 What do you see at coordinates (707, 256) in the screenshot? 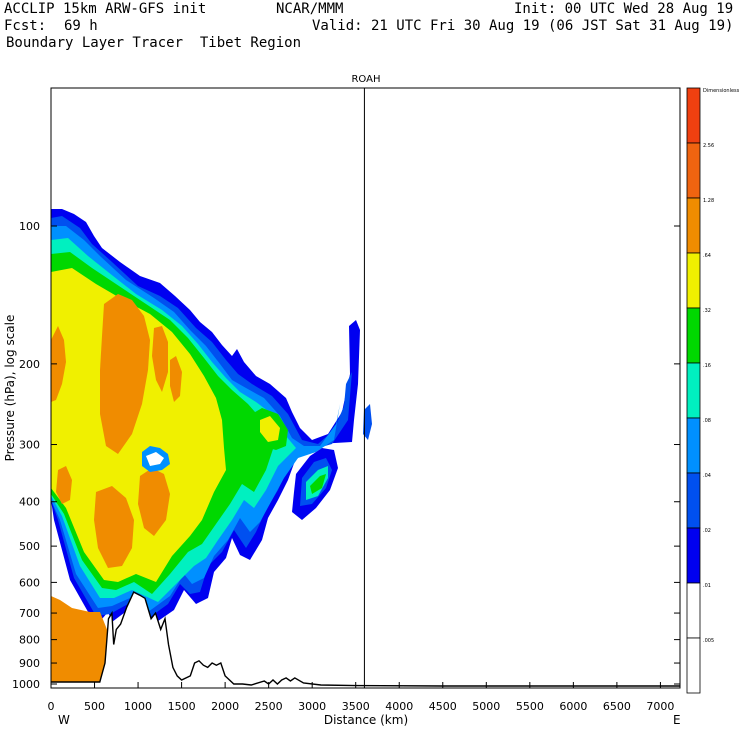
I see `colorbar-label: .64` at bounding box center [707, 256].